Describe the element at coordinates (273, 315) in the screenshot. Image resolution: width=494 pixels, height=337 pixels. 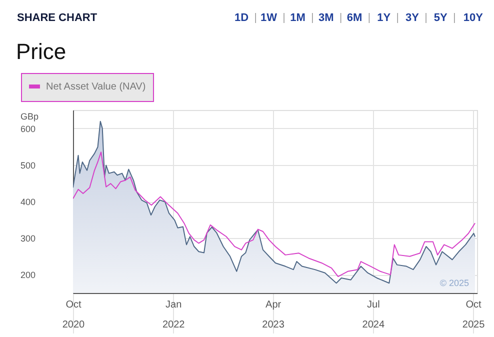
I see `x-tick-label: Apr 2023` at that location.